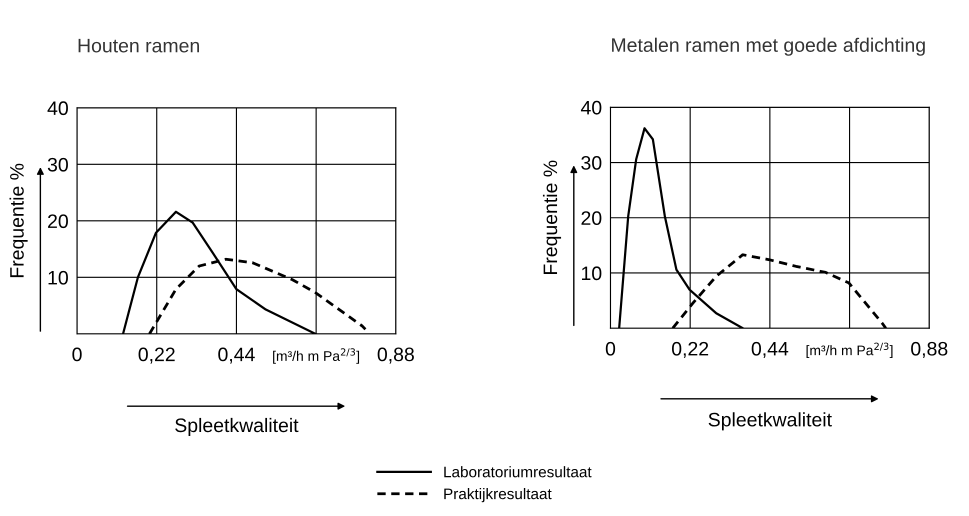 The image size is (969, 516). Describe the element at coordinates (498, 495) in the screenshot. I see `legend-label: Praktijkresultaat` at that location.